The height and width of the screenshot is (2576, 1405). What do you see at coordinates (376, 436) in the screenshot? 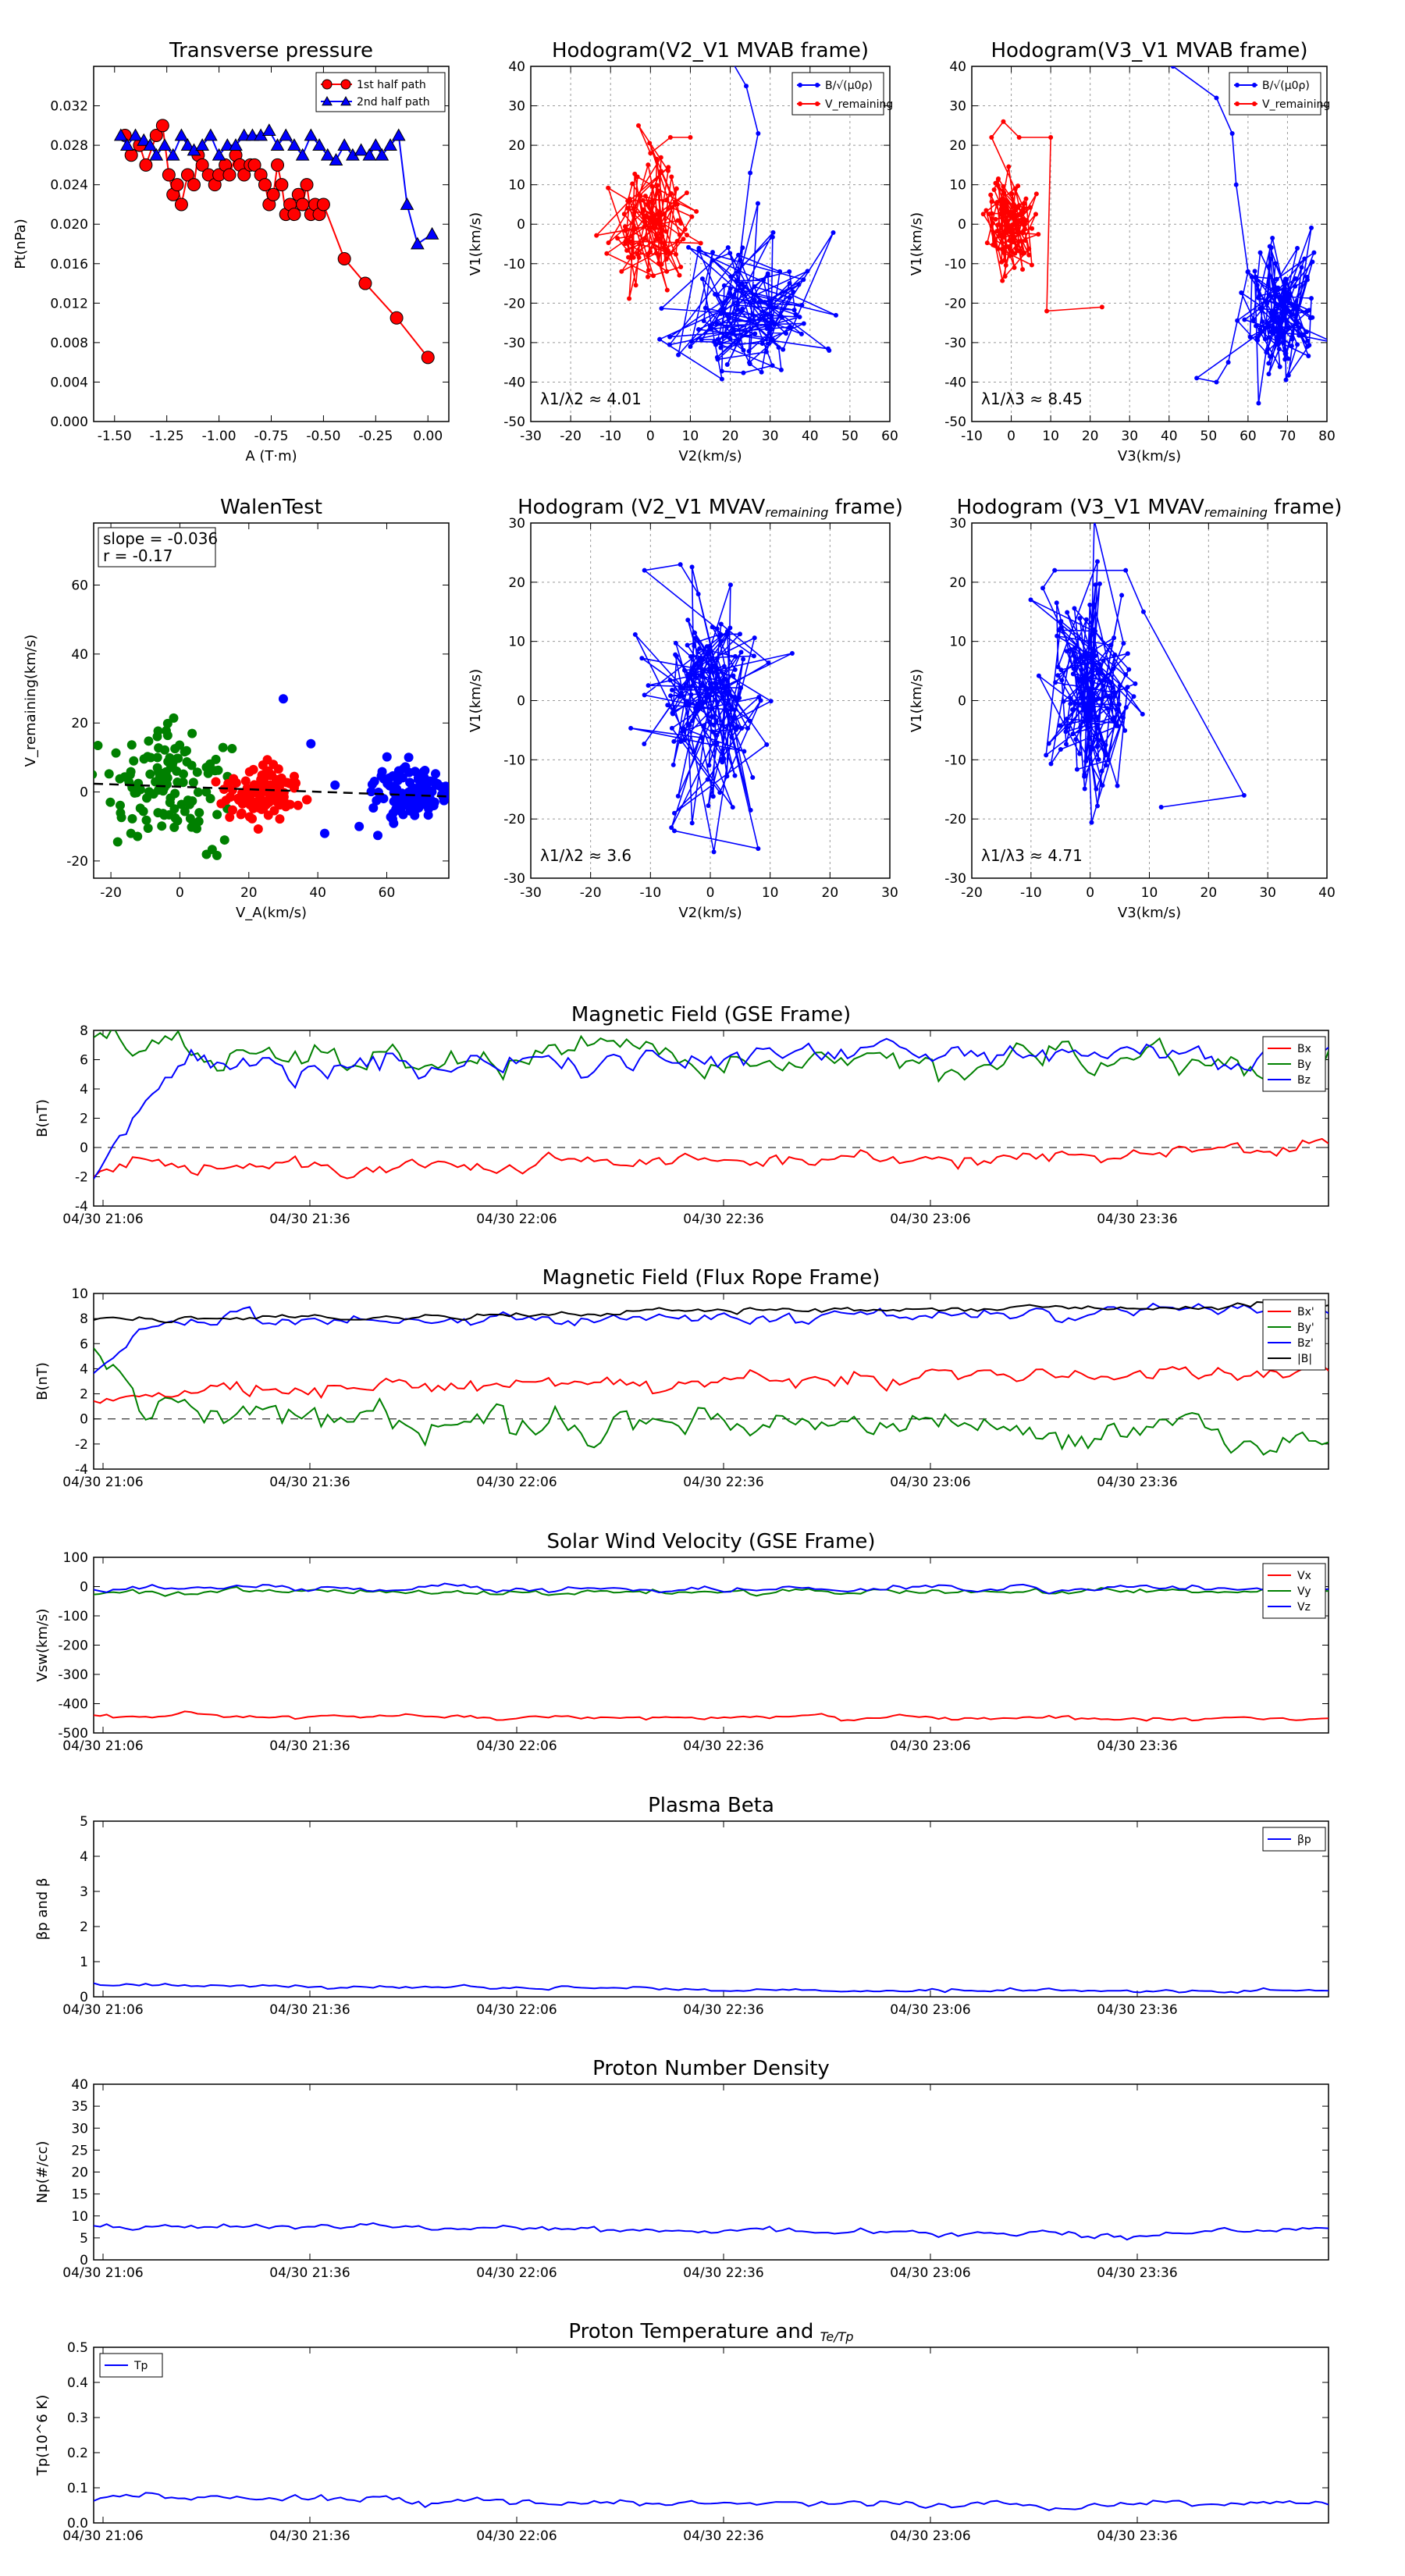
I see `x-tick-label: -0.25` at bounding box center [376, 436].